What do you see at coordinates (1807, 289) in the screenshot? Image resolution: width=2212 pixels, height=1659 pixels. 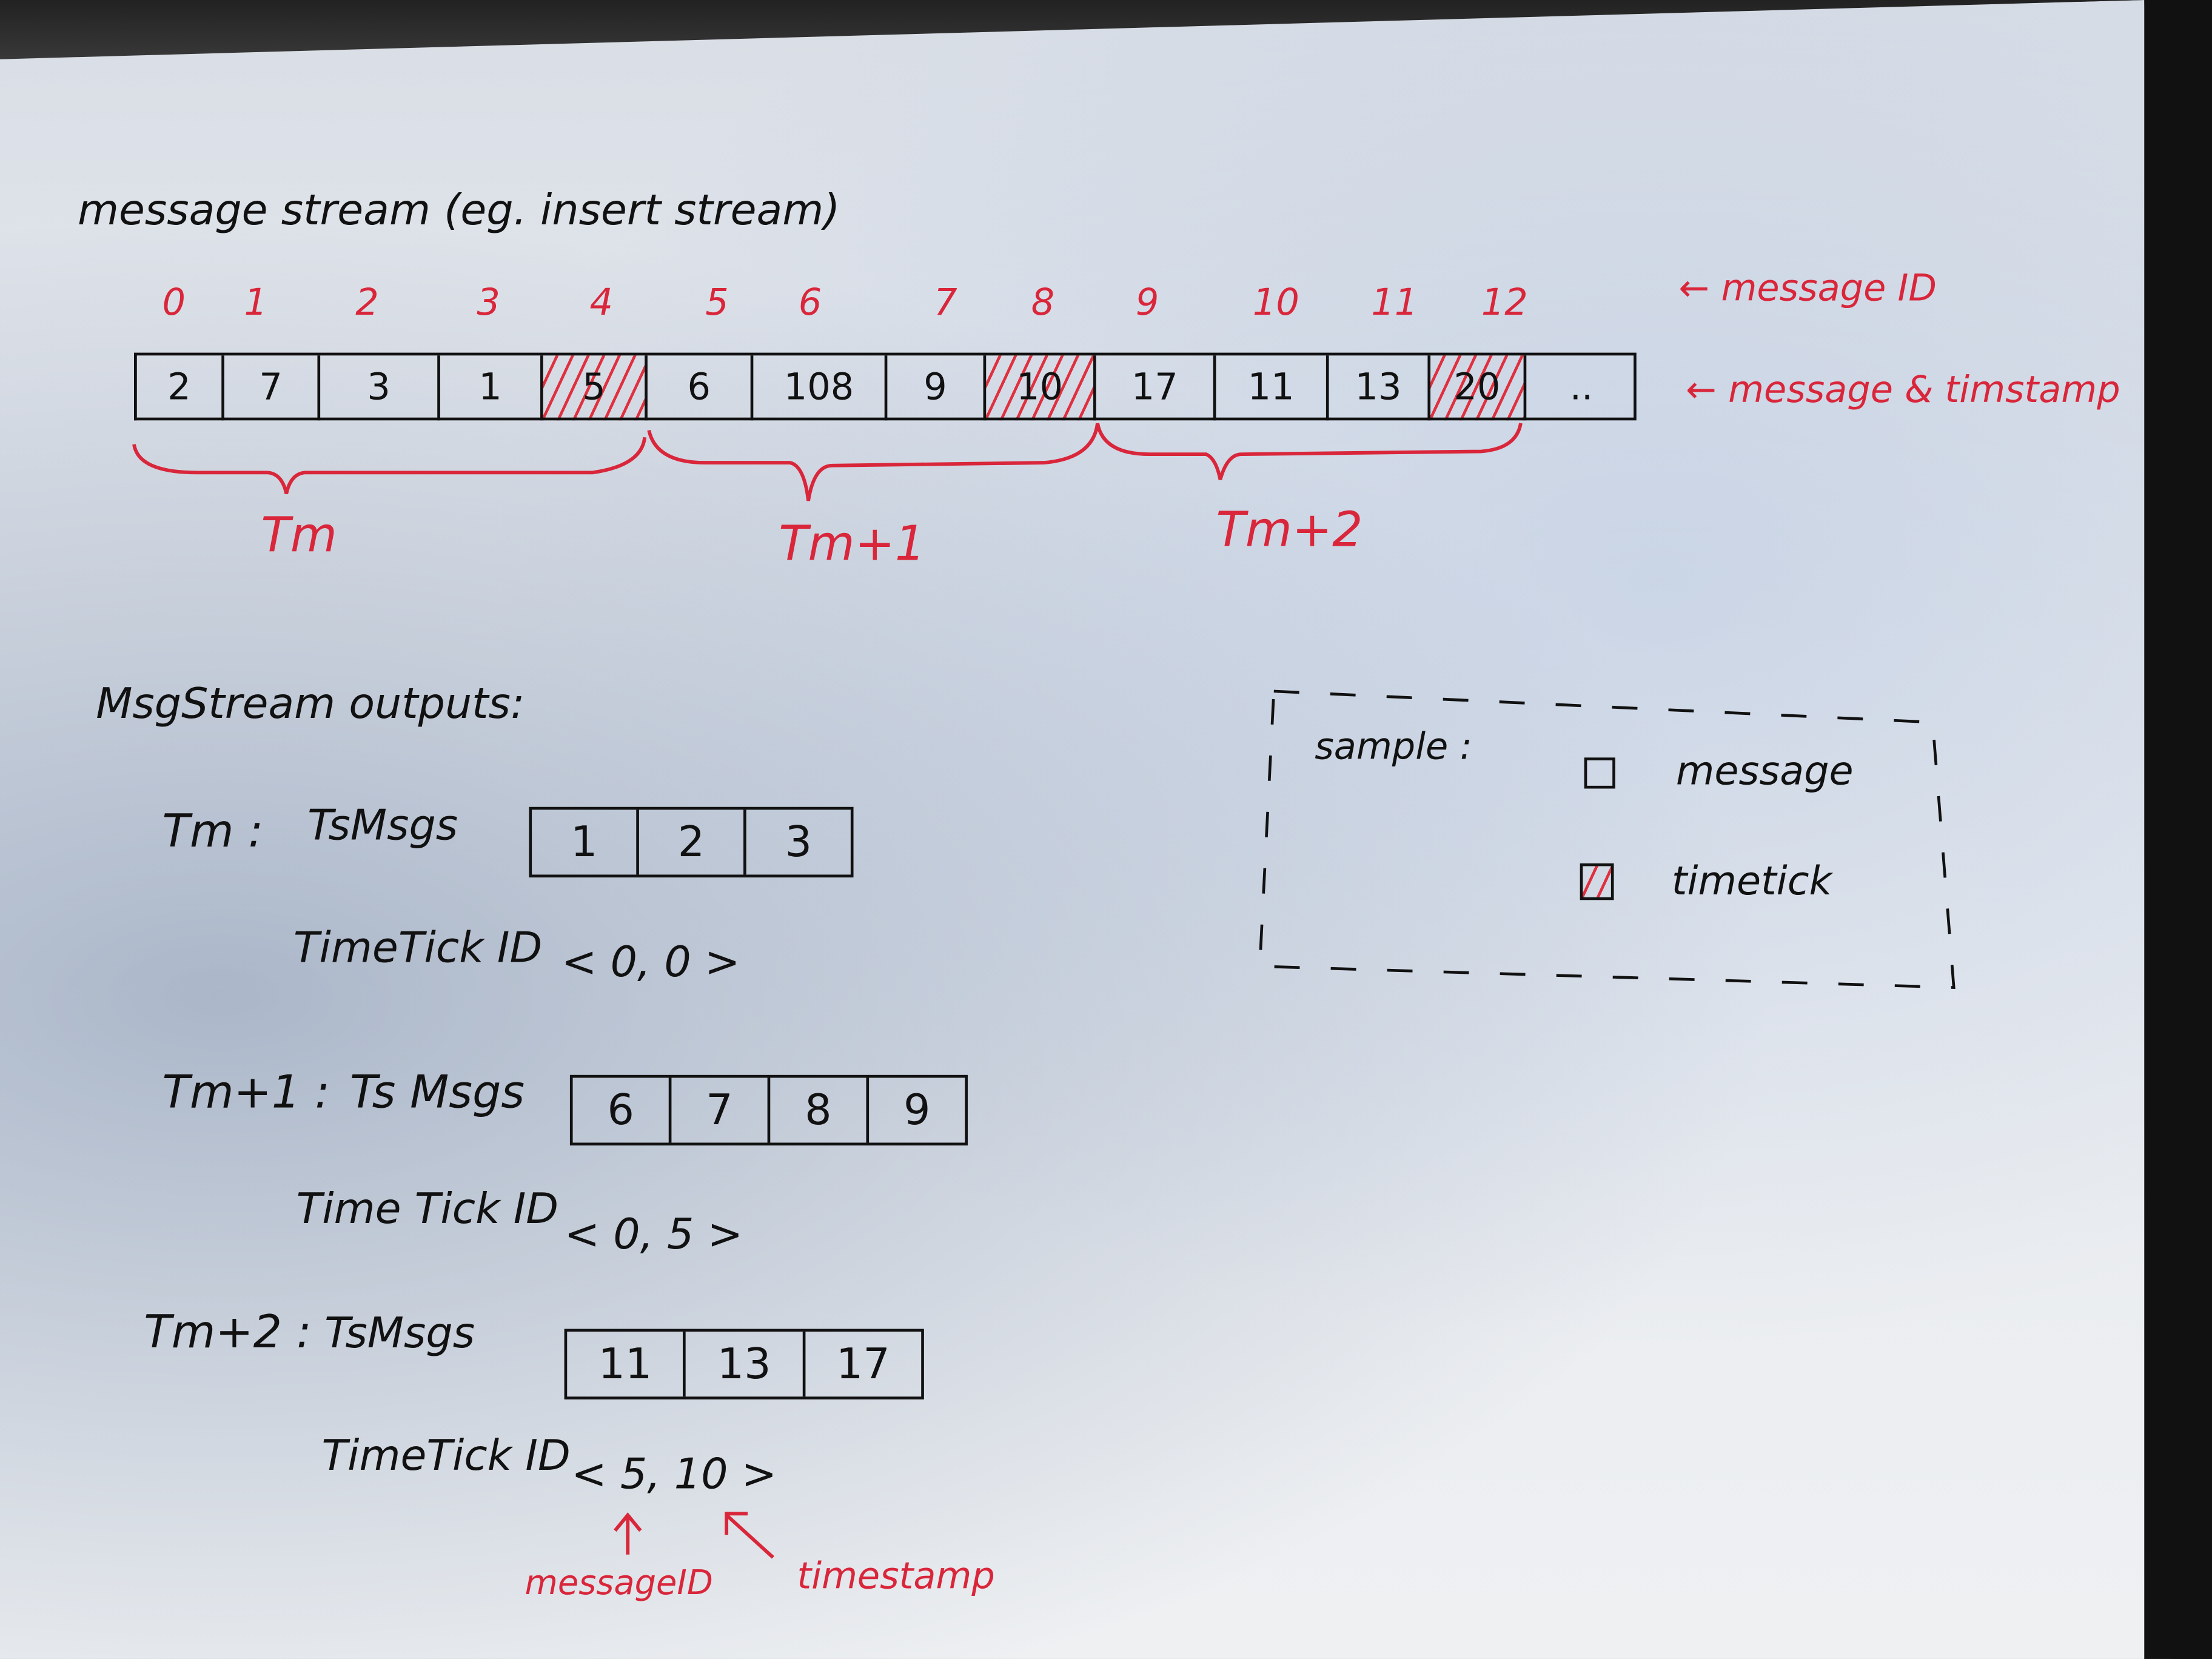 I see `message-id-annotation: ← message ID` at bounding box center [1807, 289].